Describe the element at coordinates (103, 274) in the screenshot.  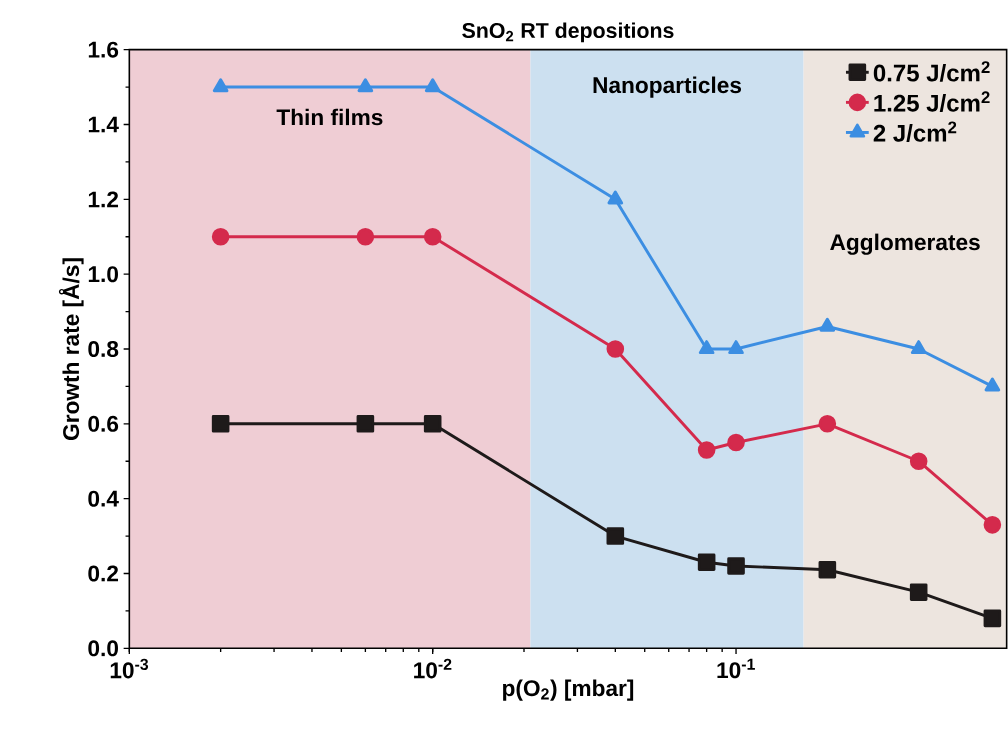
I see `y-tick-label: 1.0` at that location.